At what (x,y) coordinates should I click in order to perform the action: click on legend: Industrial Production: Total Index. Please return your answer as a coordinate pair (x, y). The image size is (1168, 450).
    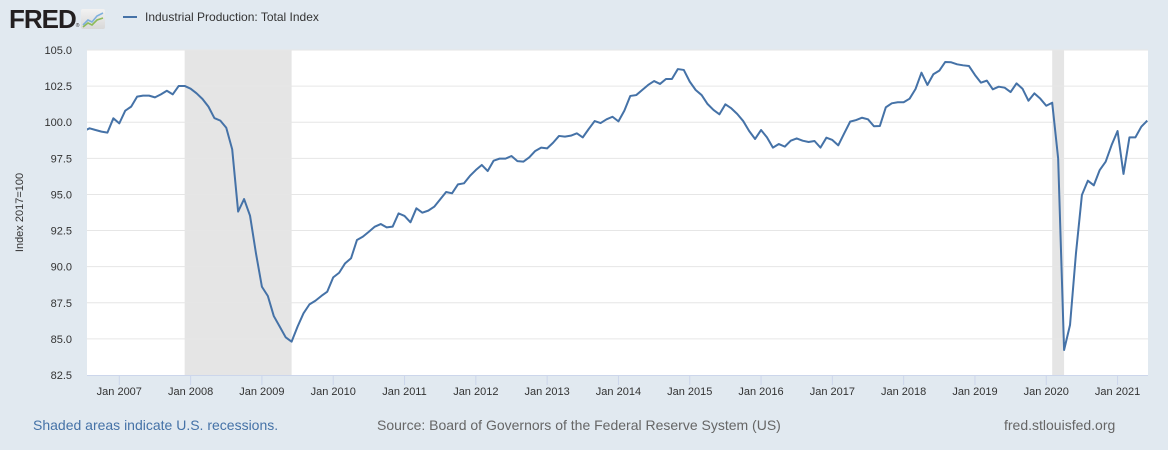
    Looking at the image, I should click on (221, 17).